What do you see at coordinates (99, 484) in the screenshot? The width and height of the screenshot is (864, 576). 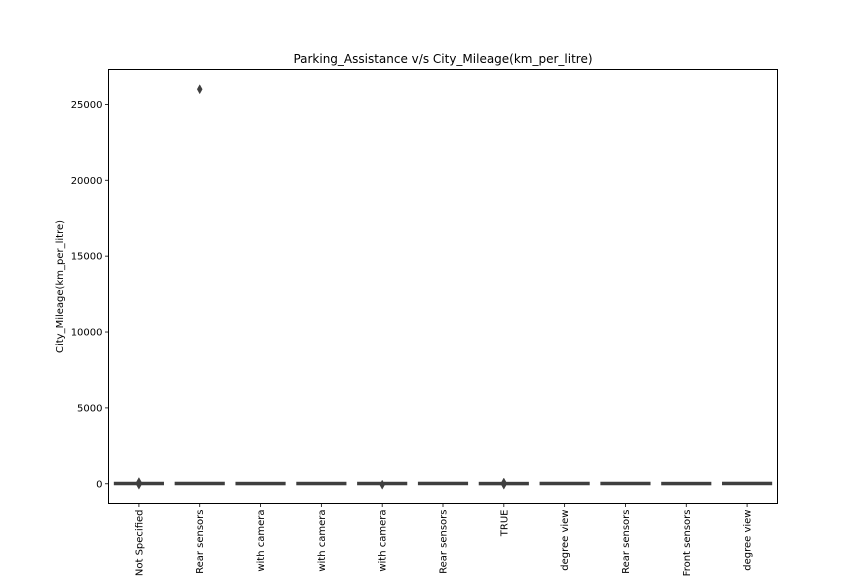 I see `y-tick-label: 0` at bounding box center [99, 484].